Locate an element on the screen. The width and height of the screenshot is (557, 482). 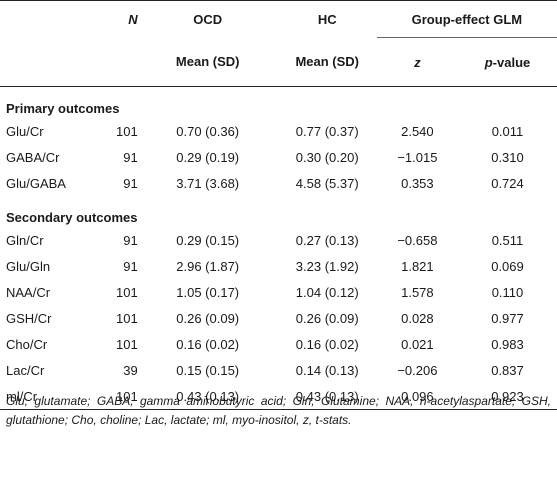
header-z: z is located at coordinates (417, 62).